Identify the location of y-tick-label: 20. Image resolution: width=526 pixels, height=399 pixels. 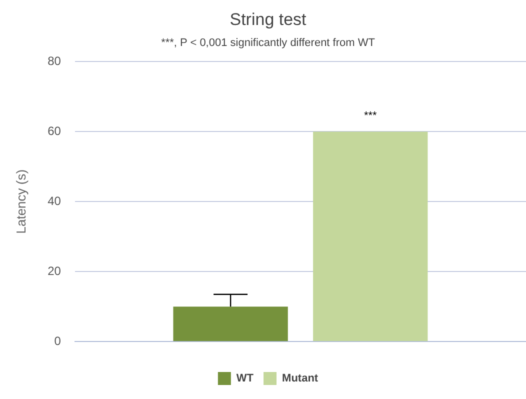
(55, 271).